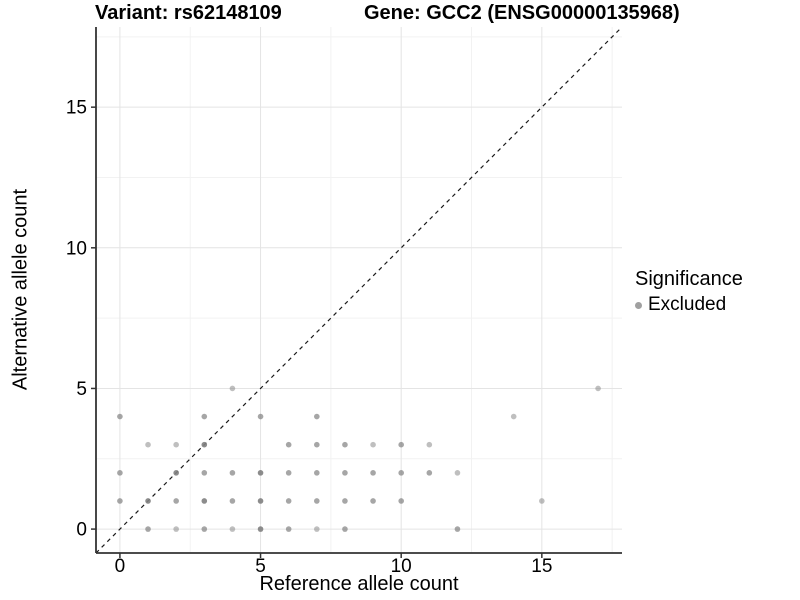  I want to click on data-points, so click(359, 458).